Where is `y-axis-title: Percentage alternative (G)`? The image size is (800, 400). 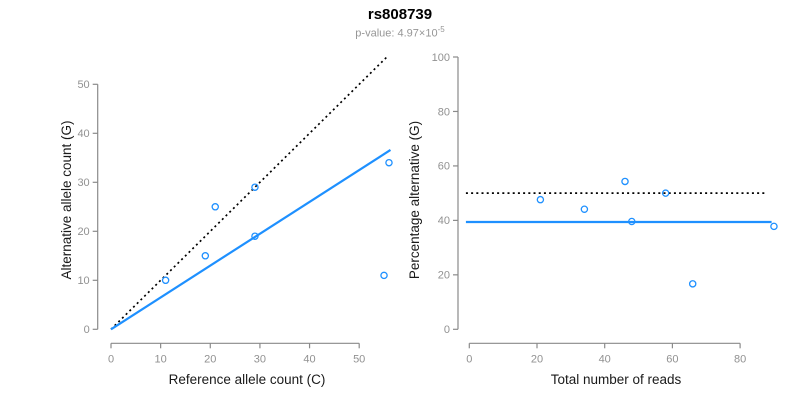
y-axis-title: Percentage alternative (G) is located at coordinates (414, 200).